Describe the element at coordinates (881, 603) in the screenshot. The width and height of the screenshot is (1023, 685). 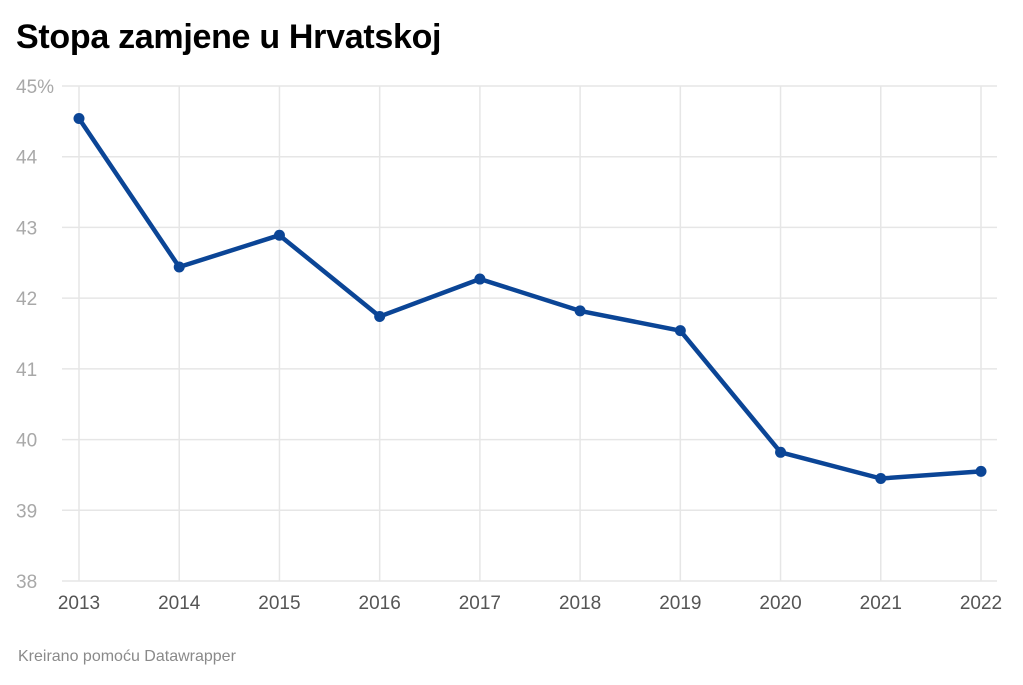
I see `x-tick-label: 2021` at that location.